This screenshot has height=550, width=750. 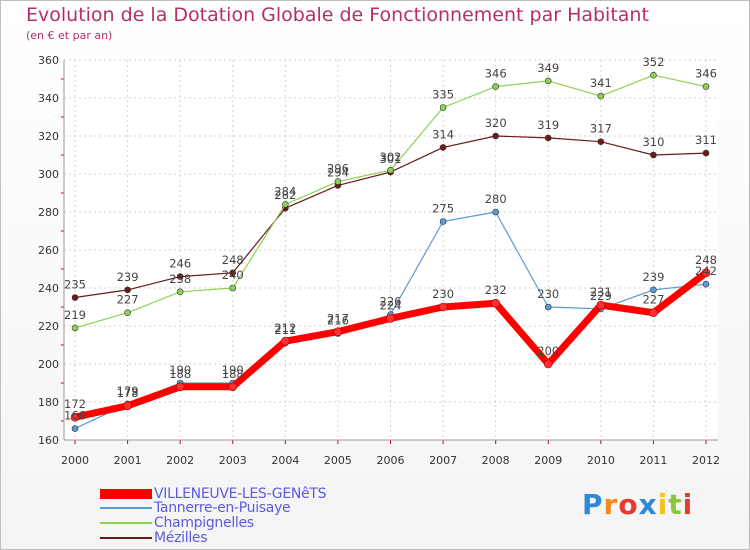 What do you see at coordinates (48, 98) in the screenshot?
I see `y-tick-label: 340` at bounding box center [48, 98].